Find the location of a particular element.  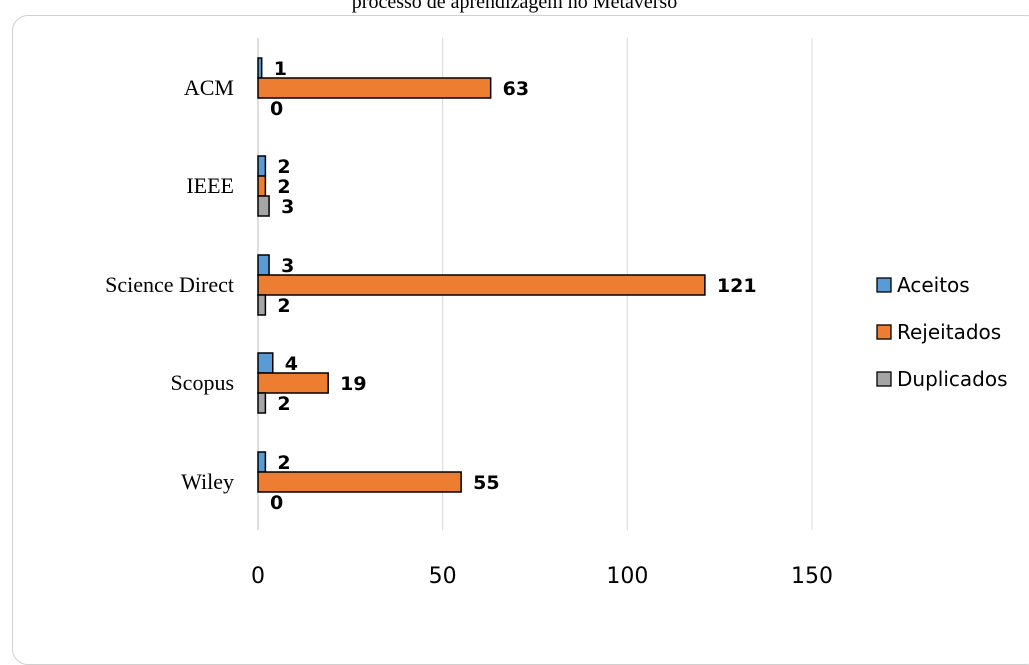

legend-item-duplicados: Duplicados is located at coordinates (942, 379).